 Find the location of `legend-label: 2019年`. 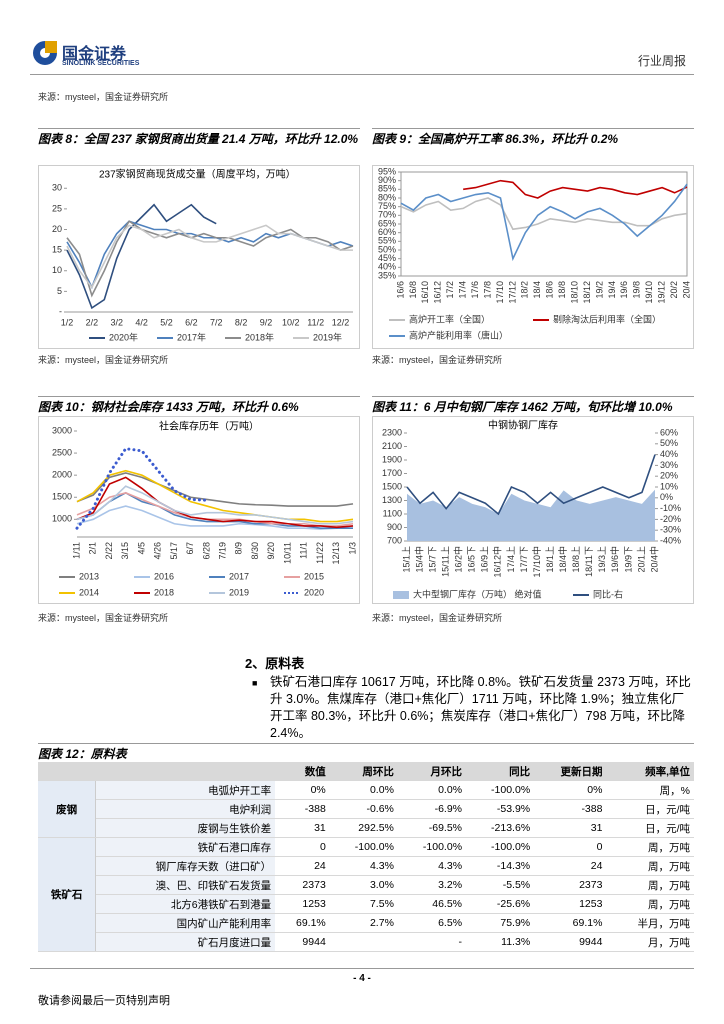

legend-label: 2019年 is located at coordinates (327, 336).